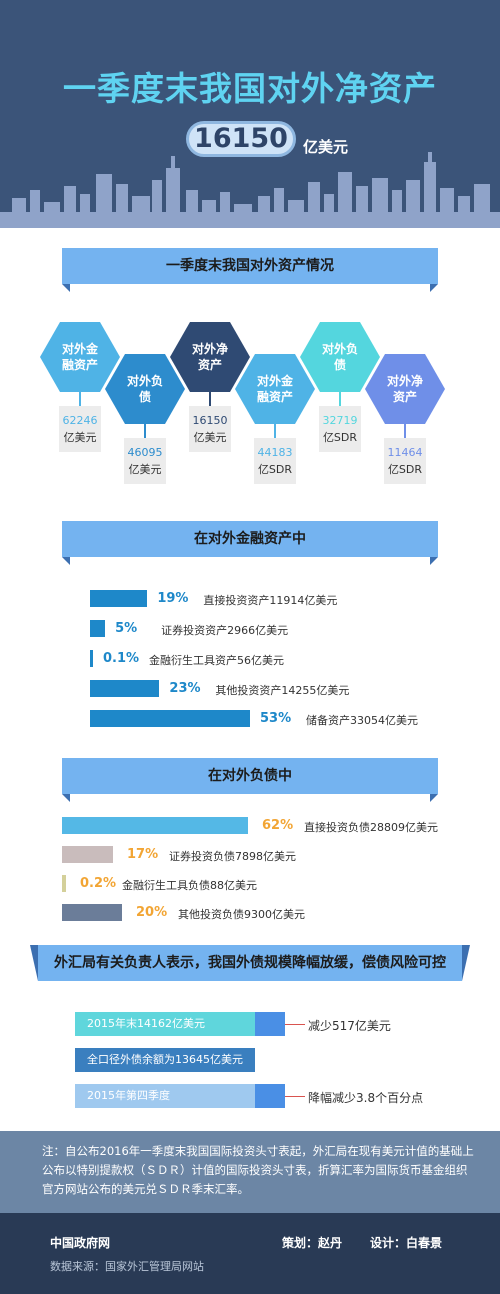  I want to click on section3-title: 在对外负债中, so click(250, 776).